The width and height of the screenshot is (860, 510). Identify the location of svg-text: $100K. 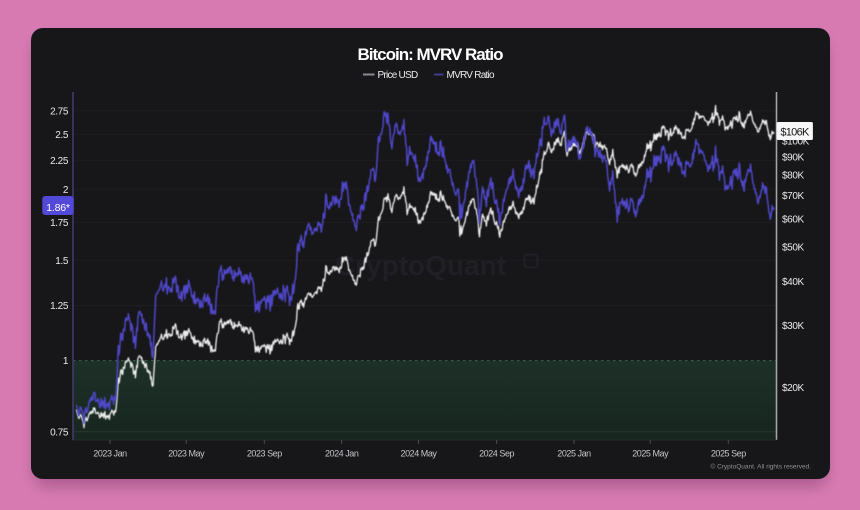
(796, 142).